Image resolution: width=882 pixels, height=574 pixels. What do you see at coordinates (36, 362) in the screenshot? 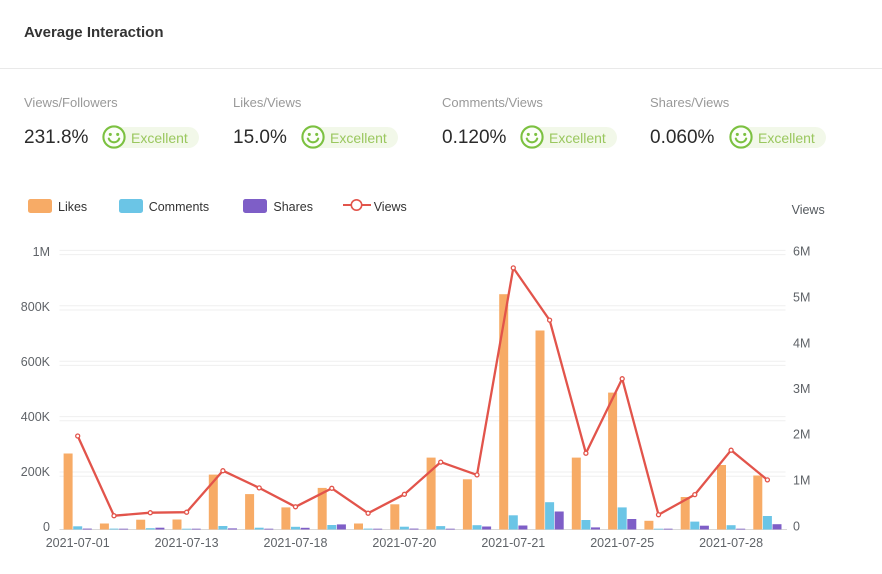
I see `svg-text: 600K` at bounding box center [36, 362].